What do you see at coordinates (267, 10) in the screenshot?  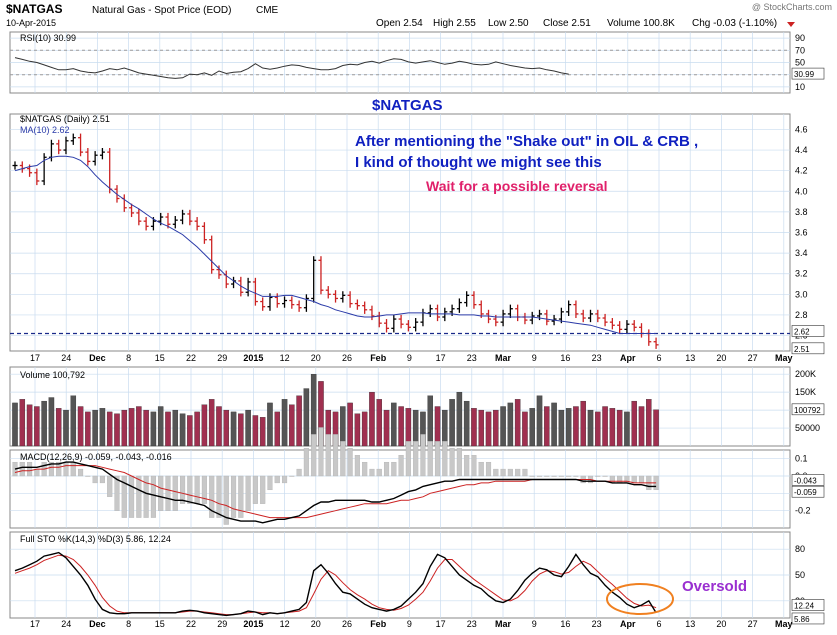 I see `exchange-label: CME` at bounding box center [267, 10].